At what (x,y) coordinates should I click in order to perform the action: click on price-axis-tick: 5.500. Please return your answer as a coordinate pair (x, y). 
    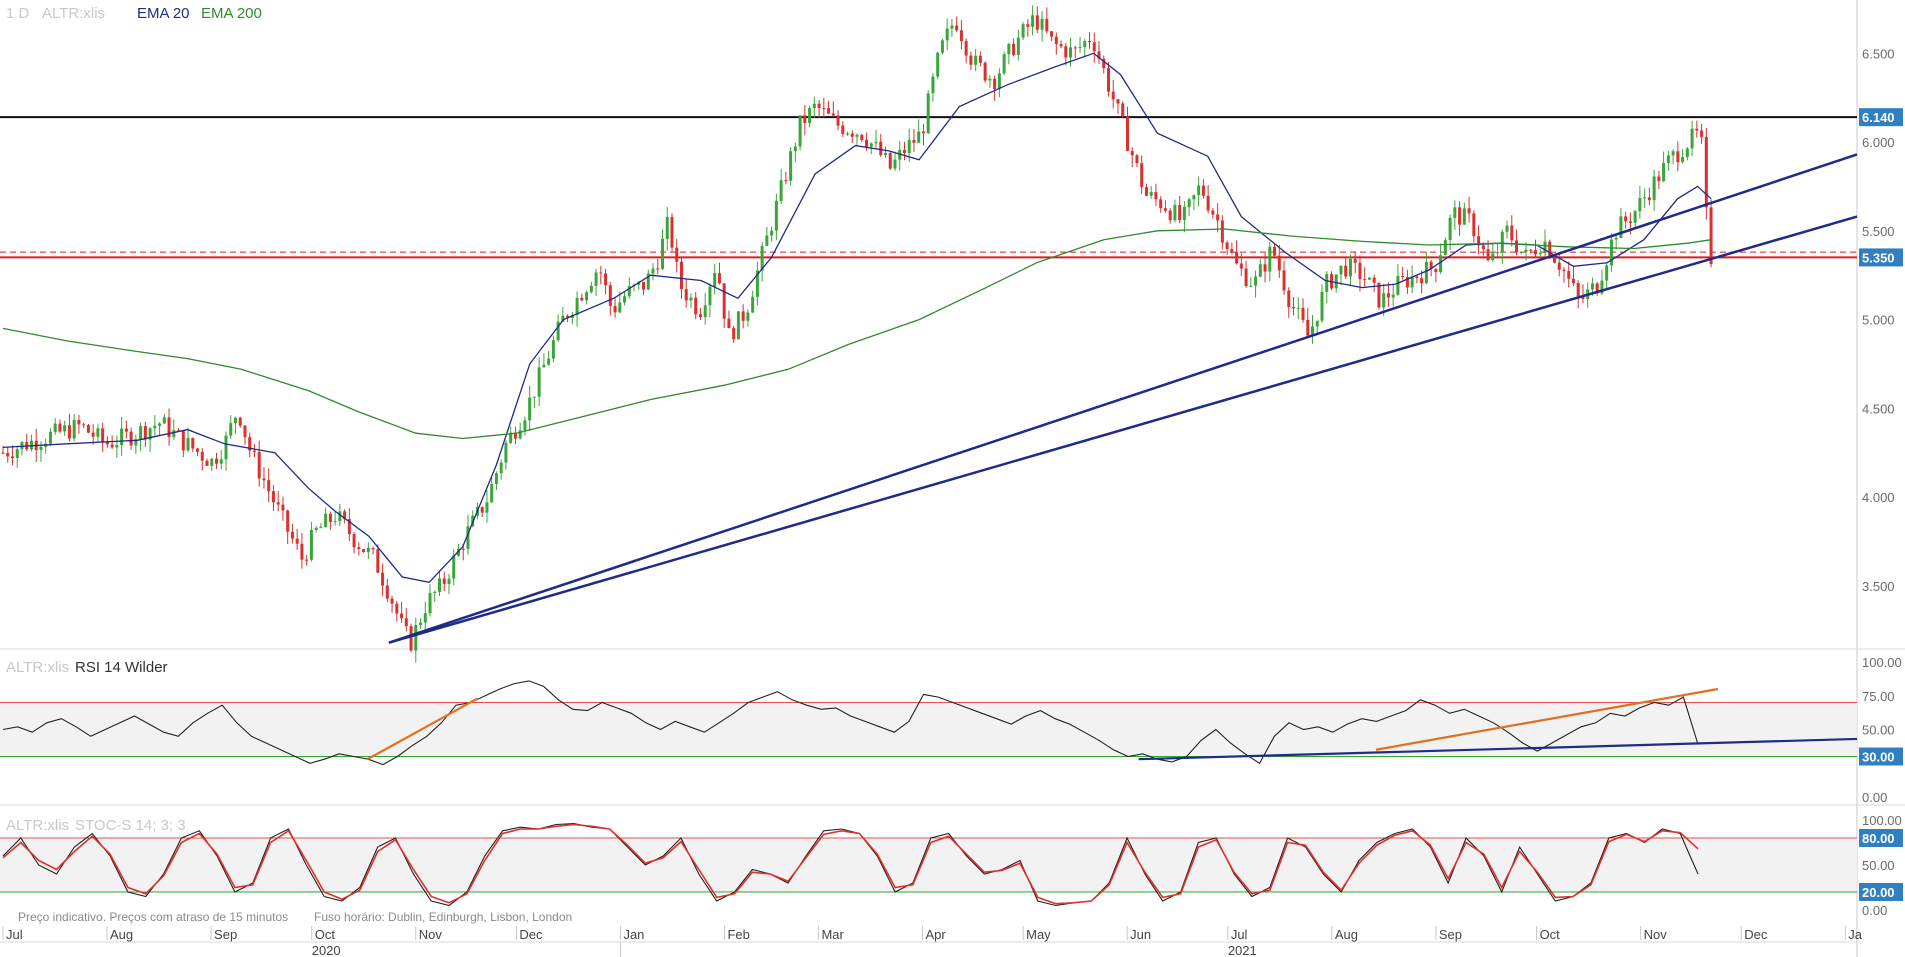
    Looking at the image, I should click on (1878, 231).